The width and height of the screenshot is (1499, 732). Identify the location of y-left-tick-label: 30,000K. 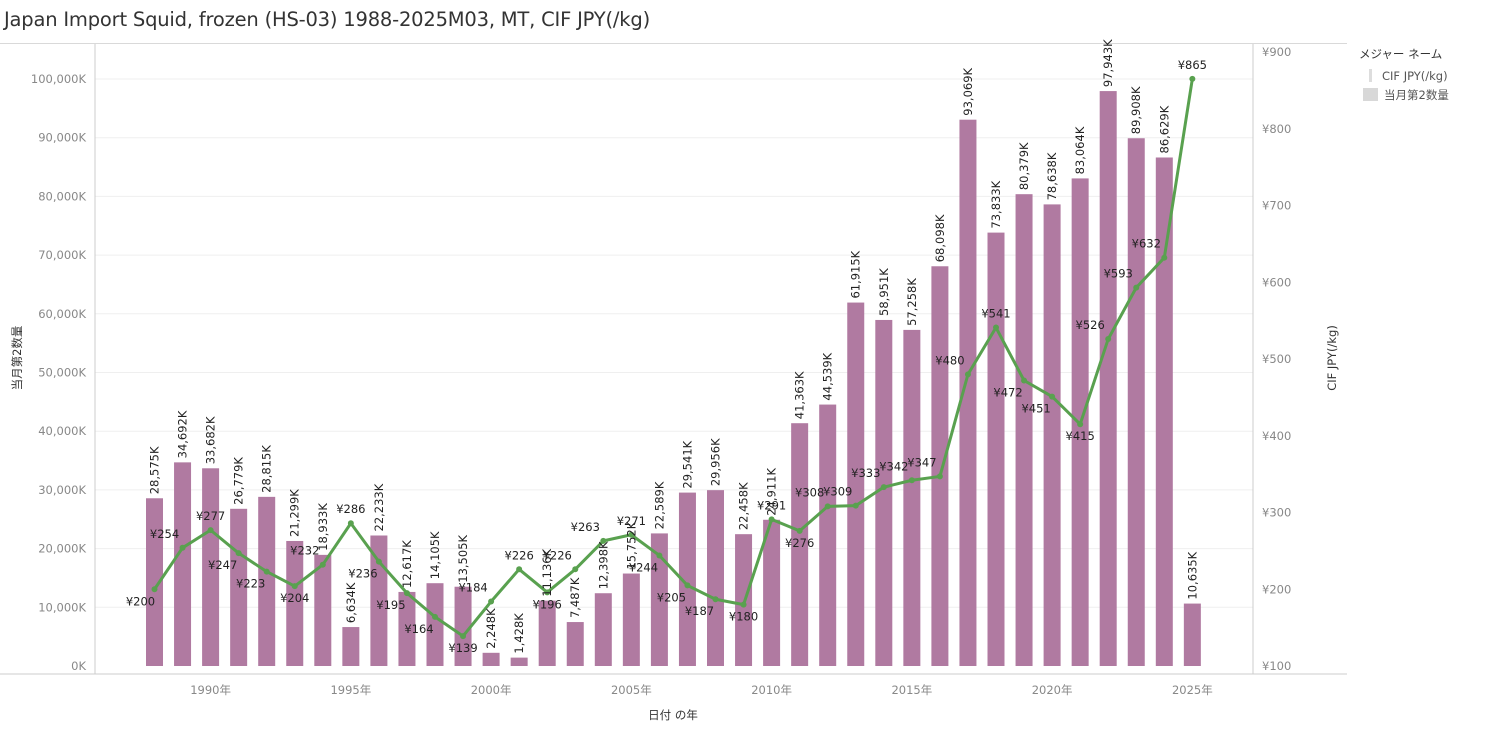
(62, 490).